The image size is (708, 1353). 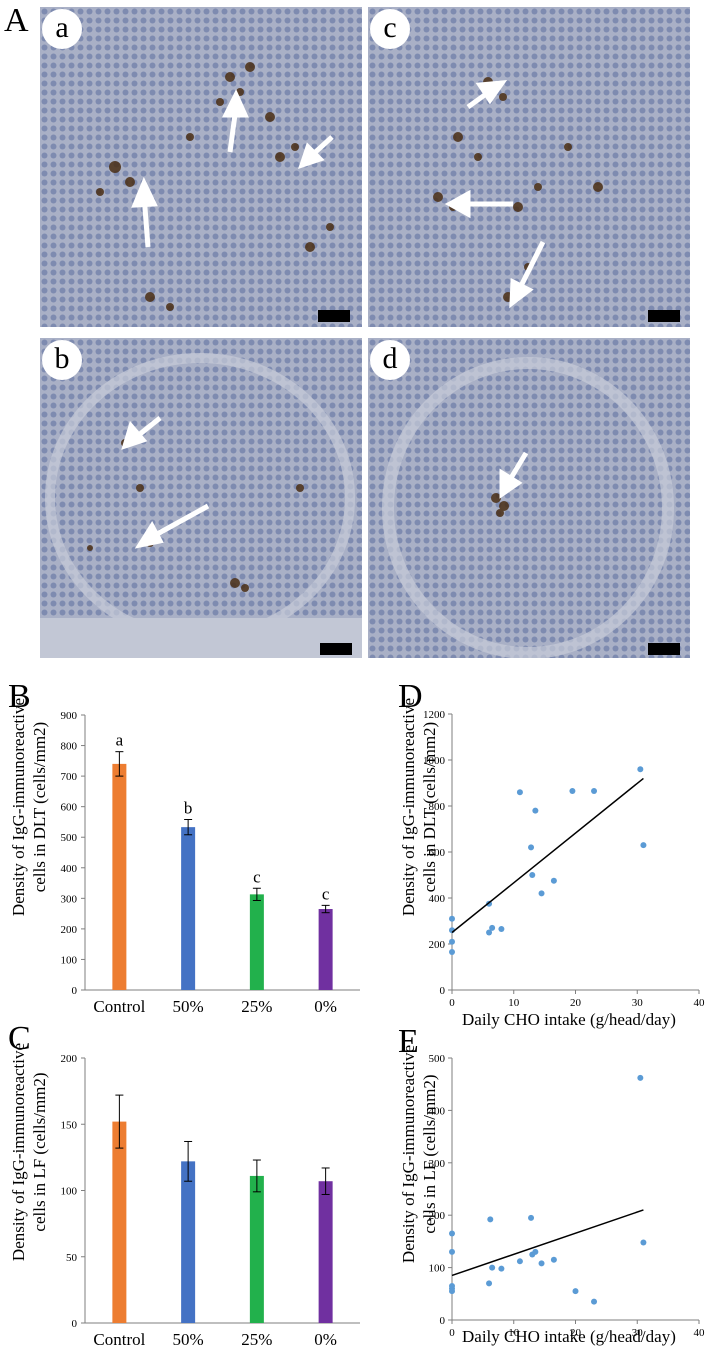 I want to click on panel-letter-a-upper: A, so click(x=16, y=20).